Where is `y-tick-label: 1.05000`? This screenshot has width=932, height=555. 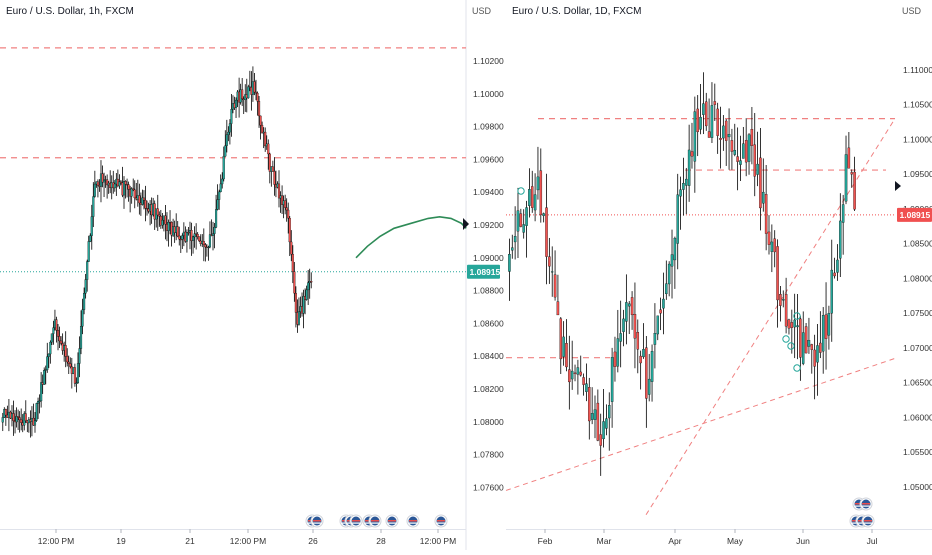
y-tick-label: 1.05000 is located at coordinates (917, 487).